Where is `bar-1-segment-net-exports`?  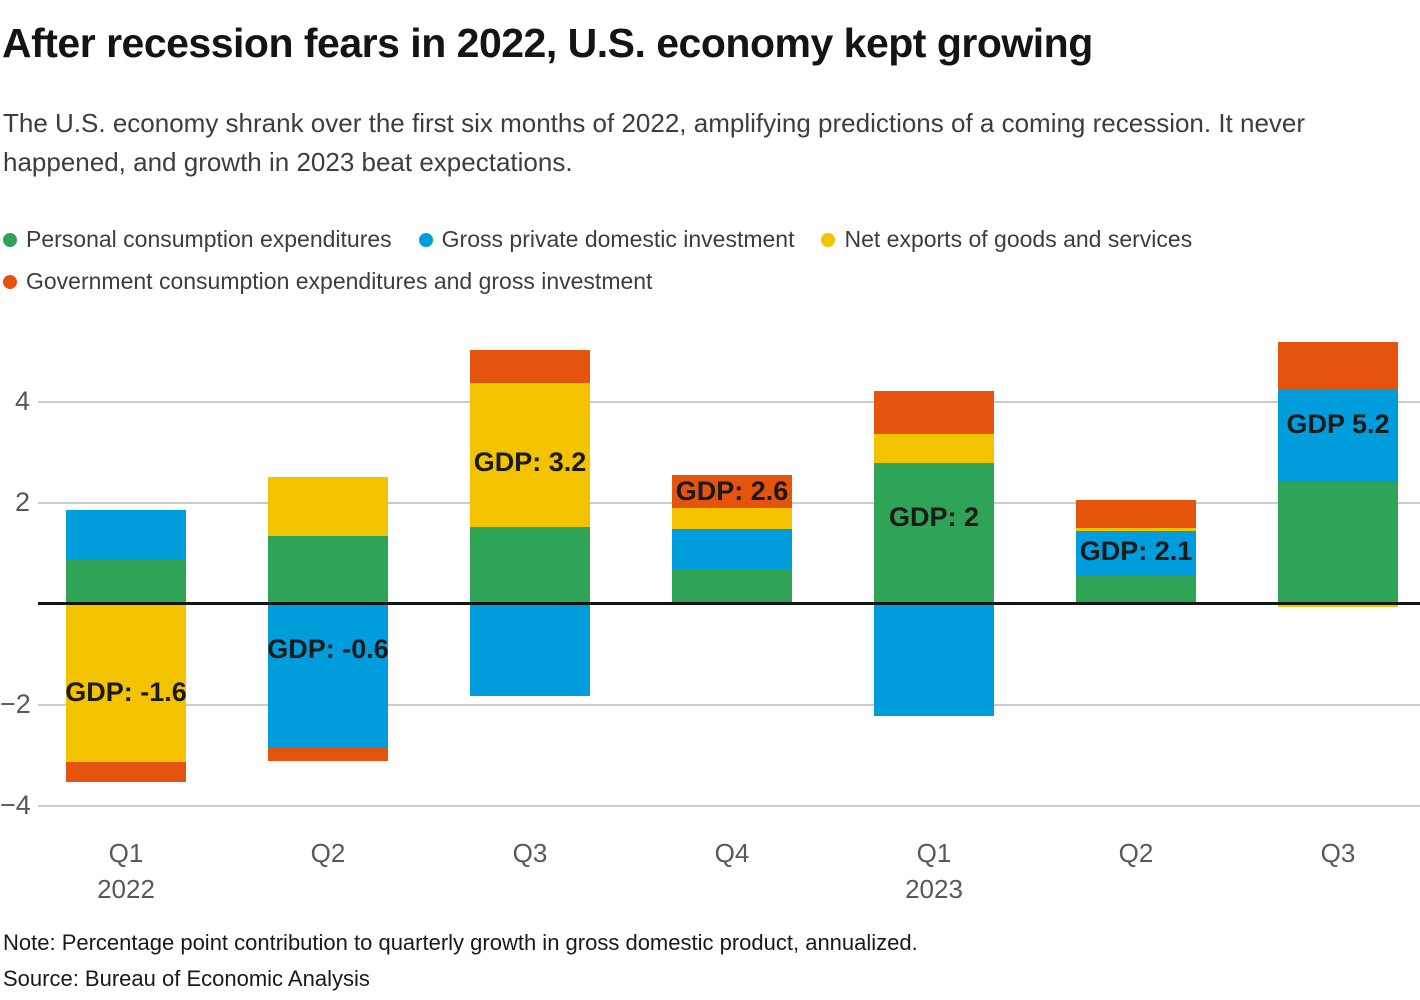 bar-1-segment-net-exports is located at coordinates (126, 683).